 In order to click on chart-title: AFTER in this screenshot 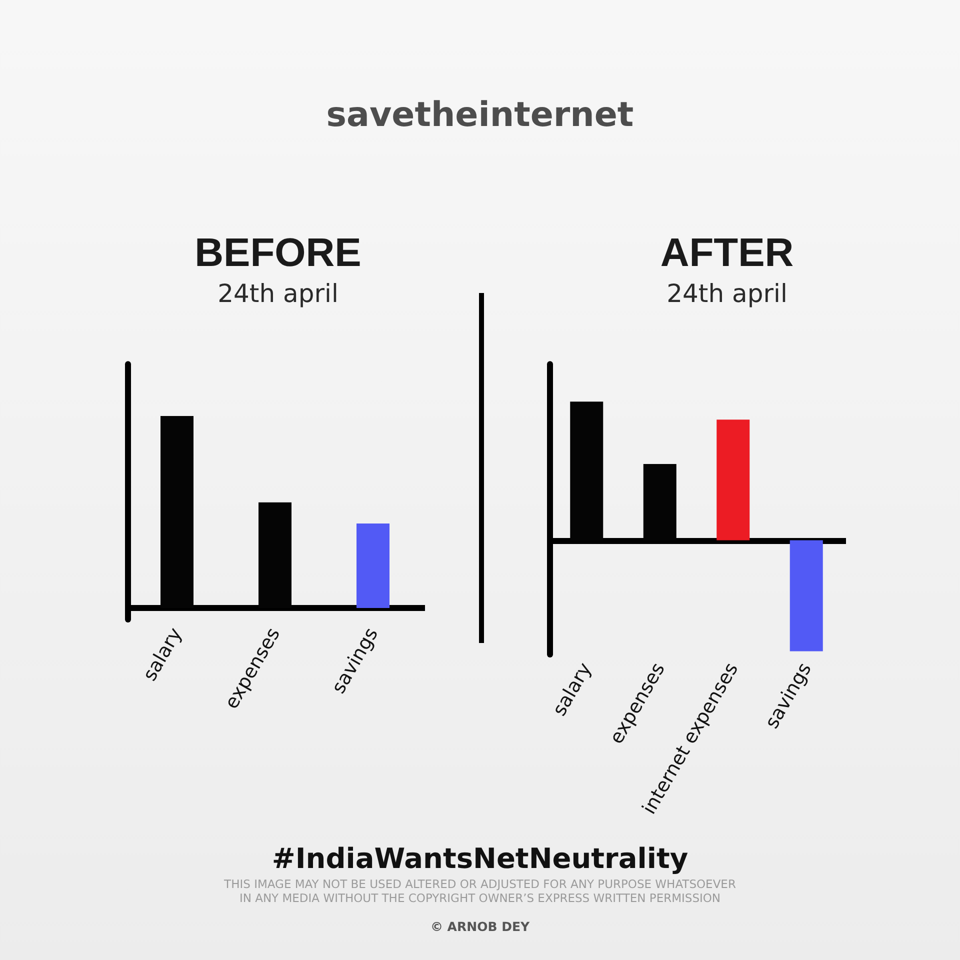, I will do `click(727, 253)`.